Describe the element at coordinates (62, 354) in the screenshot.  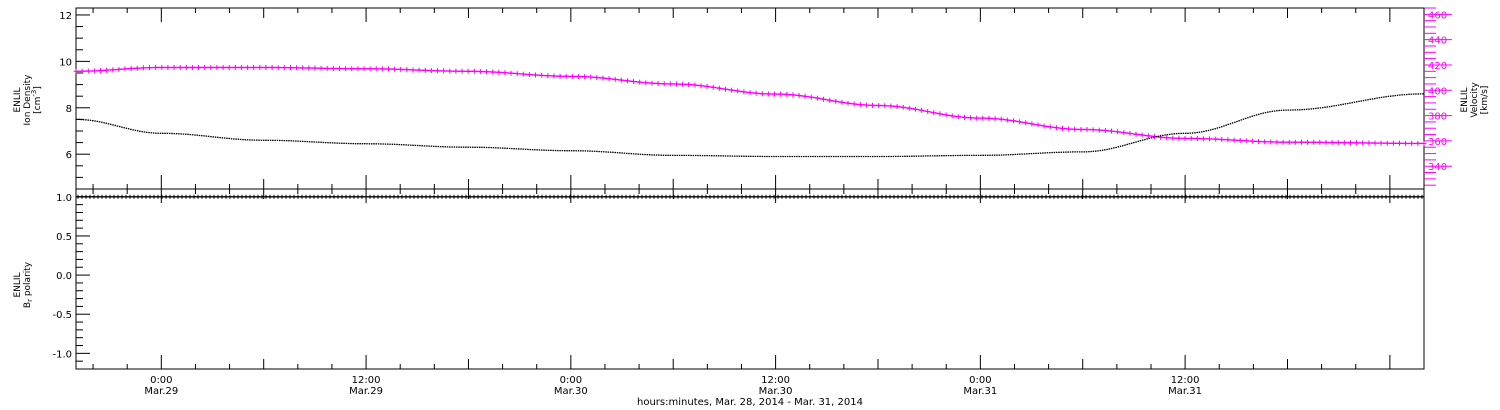
I see `polarity-tick-label: -1.0` at that location.